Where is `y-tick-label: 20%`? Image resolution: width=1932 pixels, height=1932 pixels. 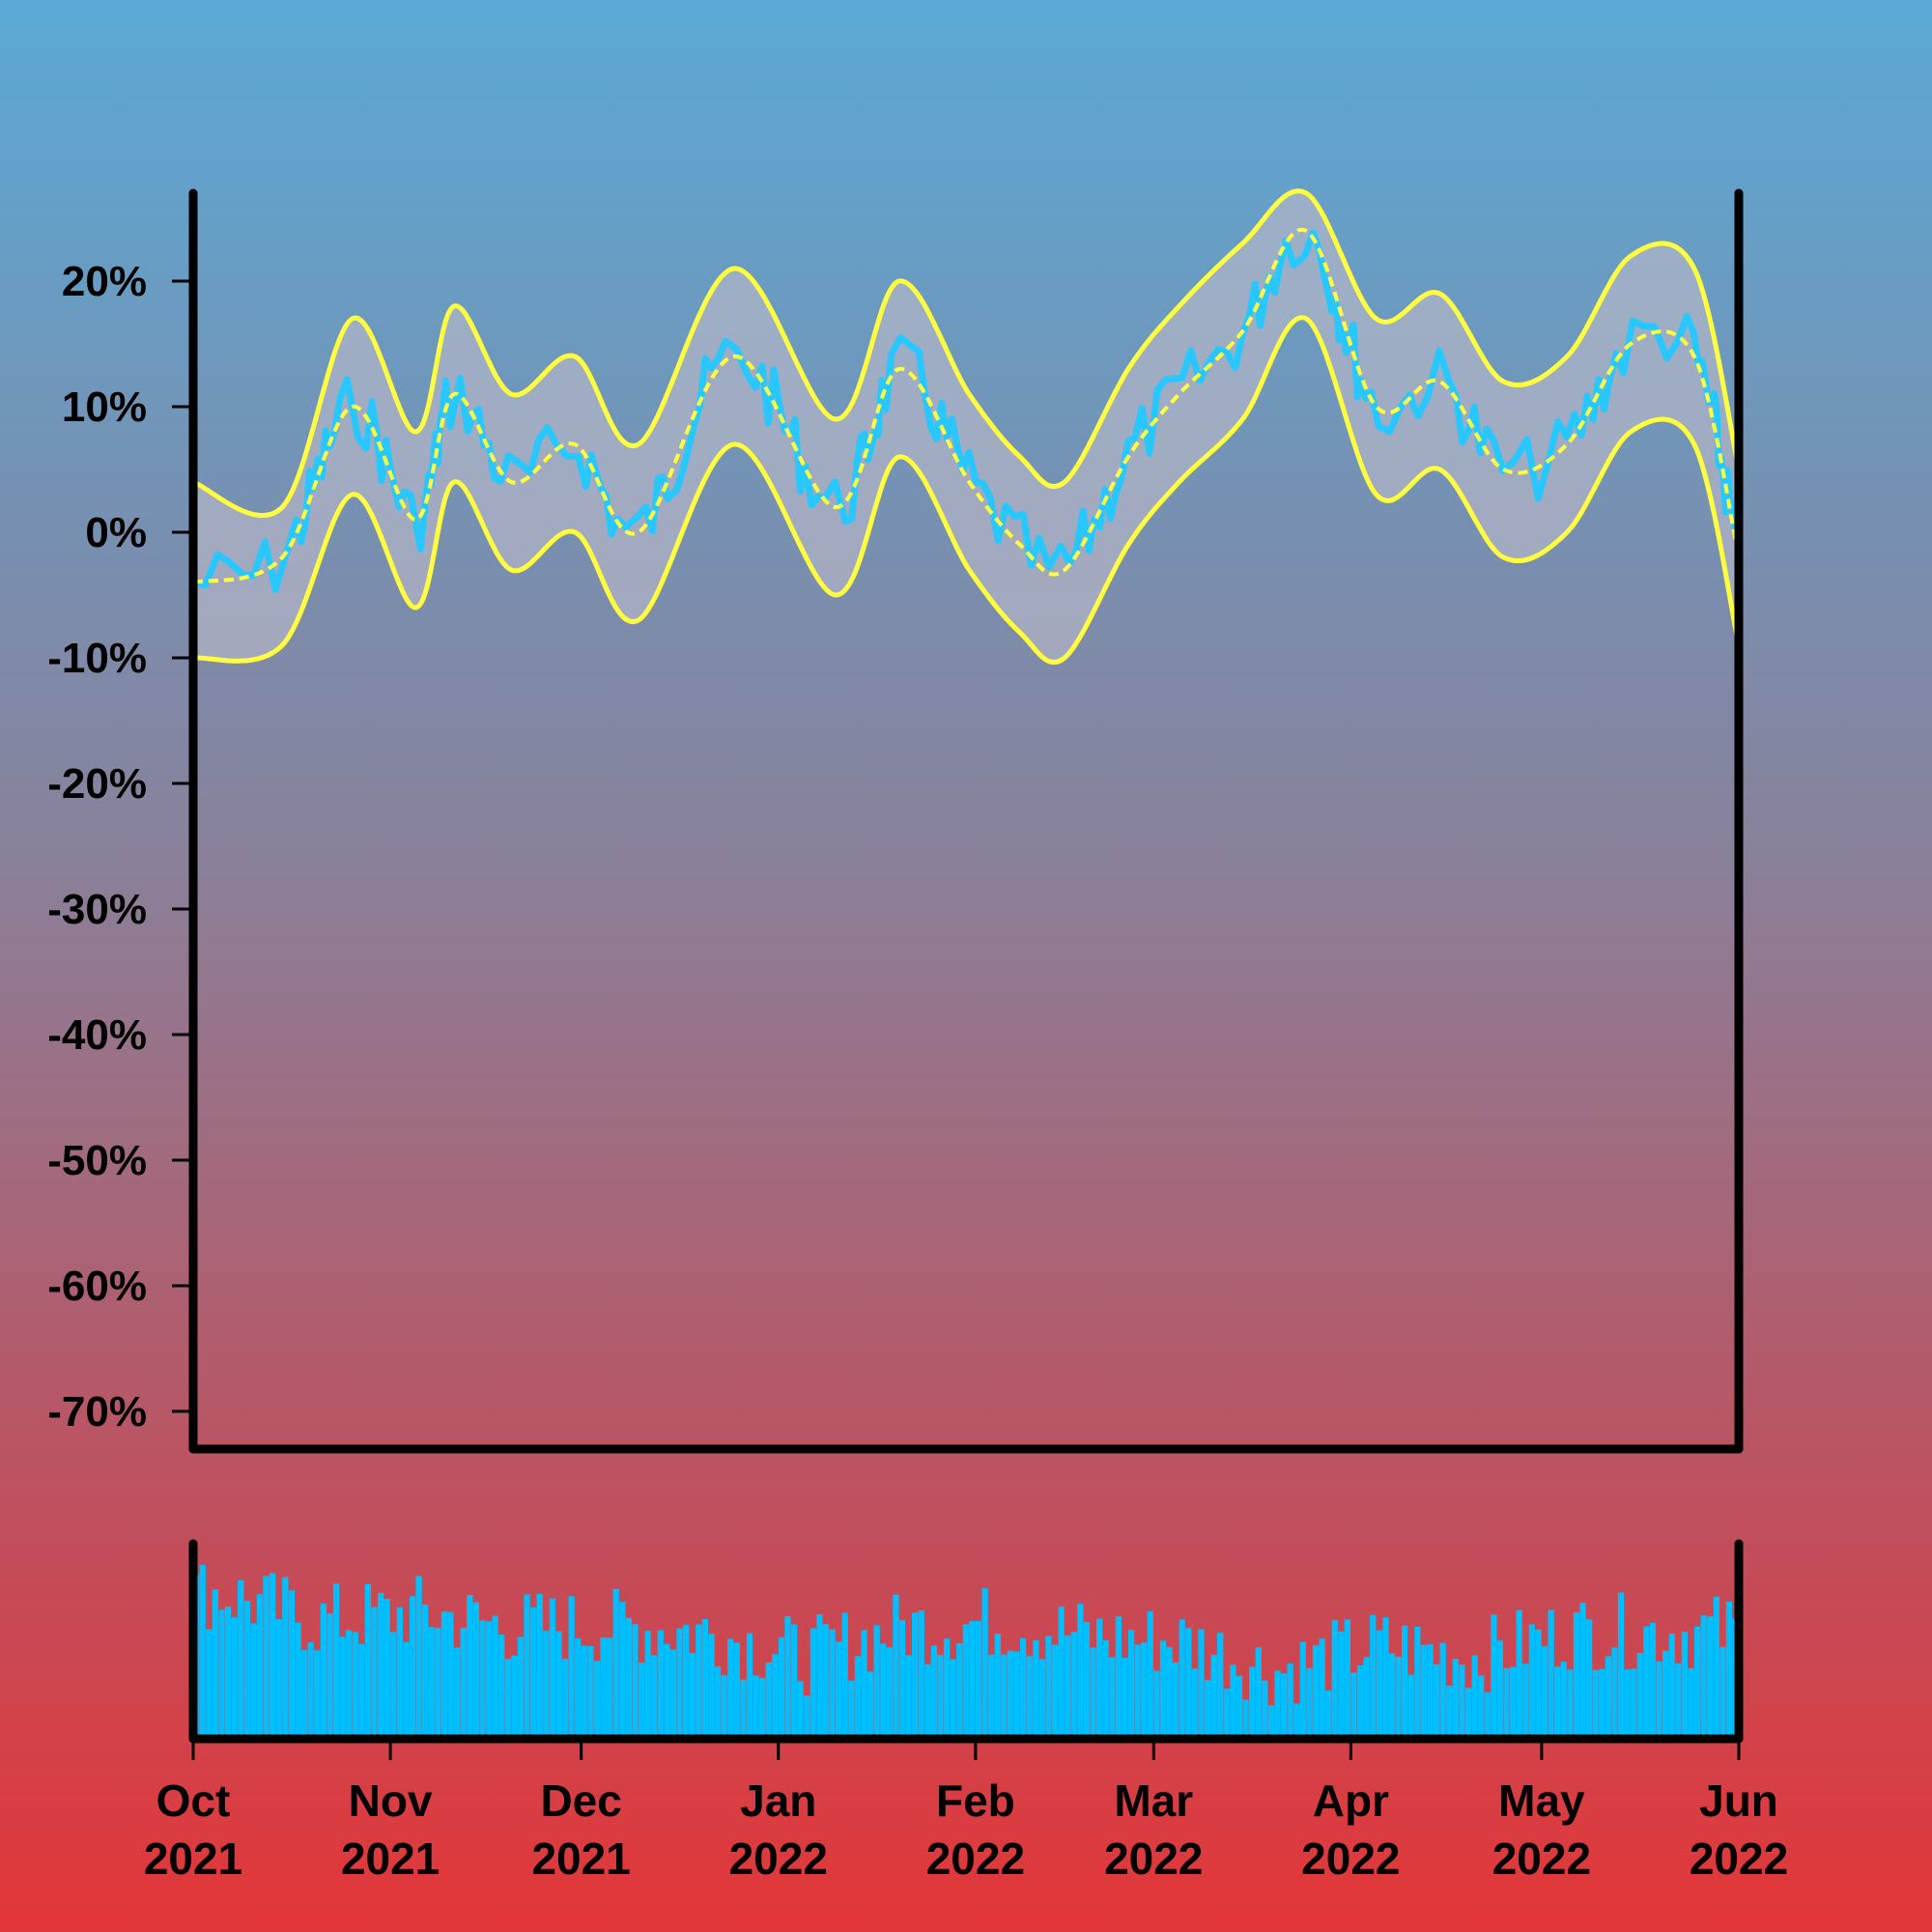
y-tick-label: 20% is located at coordinates (104, 281).